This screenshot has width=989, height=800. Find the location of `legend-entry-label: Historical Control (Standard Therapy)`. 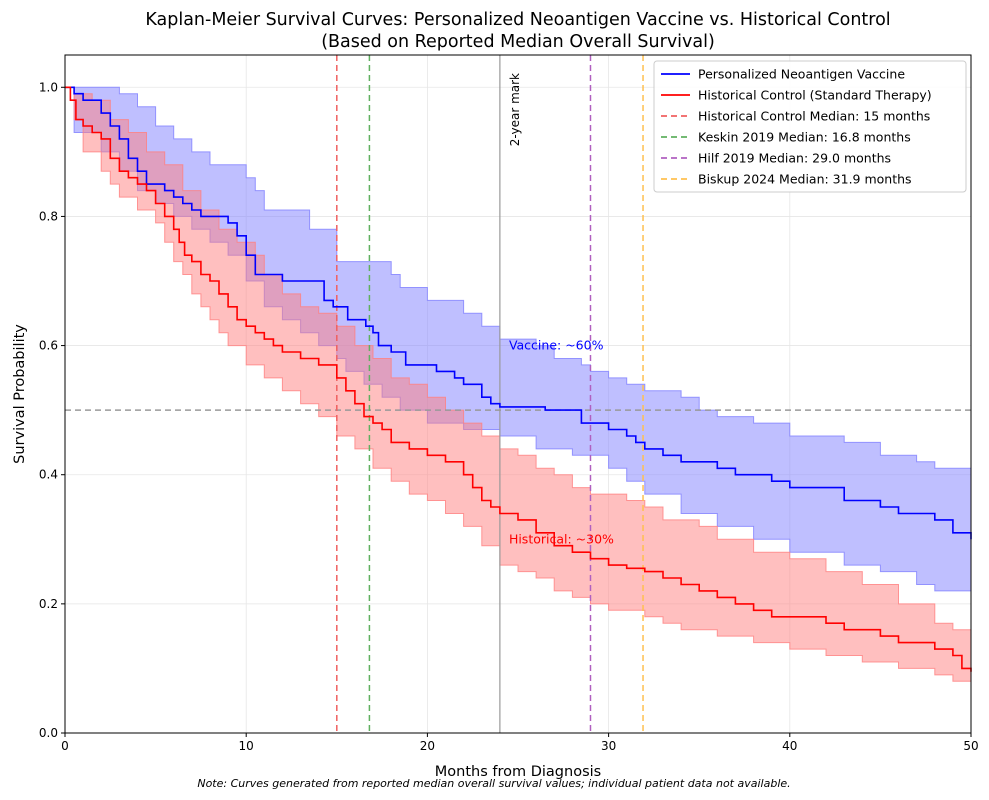

legend-entry-label: Historical Control (Standard Therapy) is located at coordinates (815, 95).